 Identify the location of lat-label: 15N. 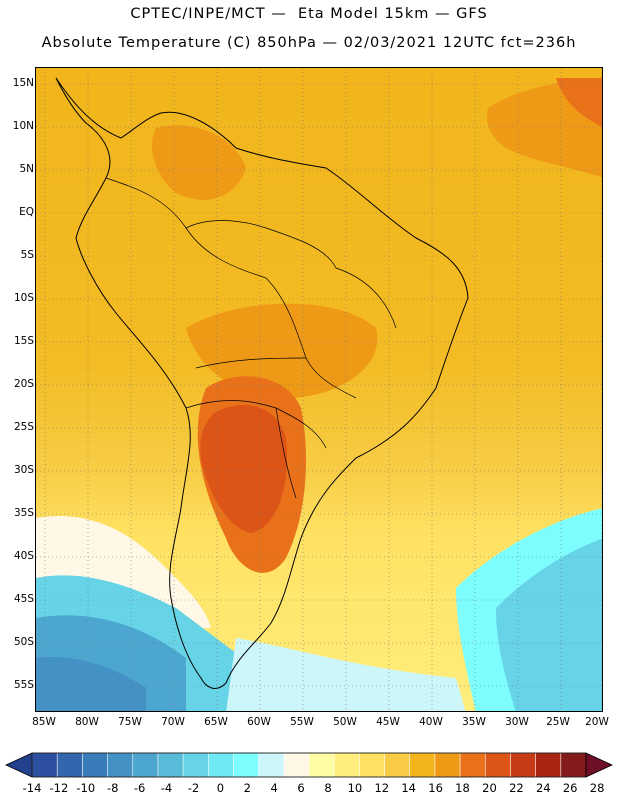
(23, 83).